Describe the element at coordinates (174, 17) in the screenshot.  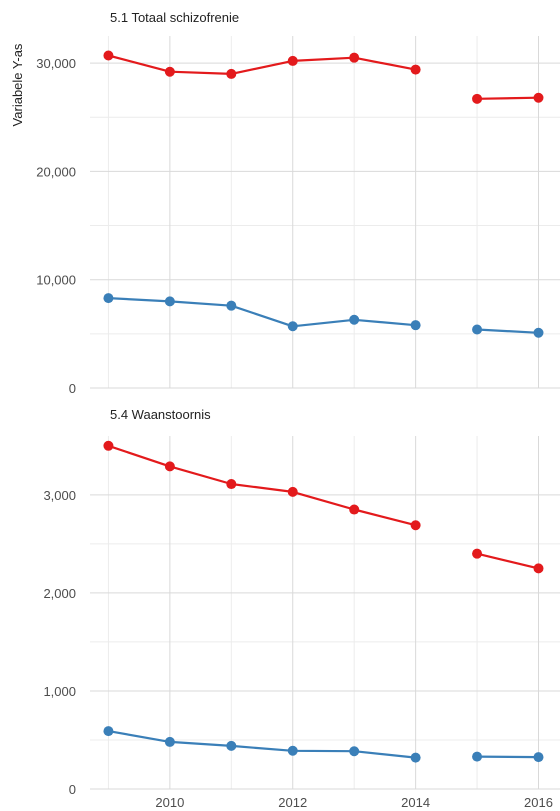
I see `panel-title: 5.1 Totaal schizofrenie` at that location.